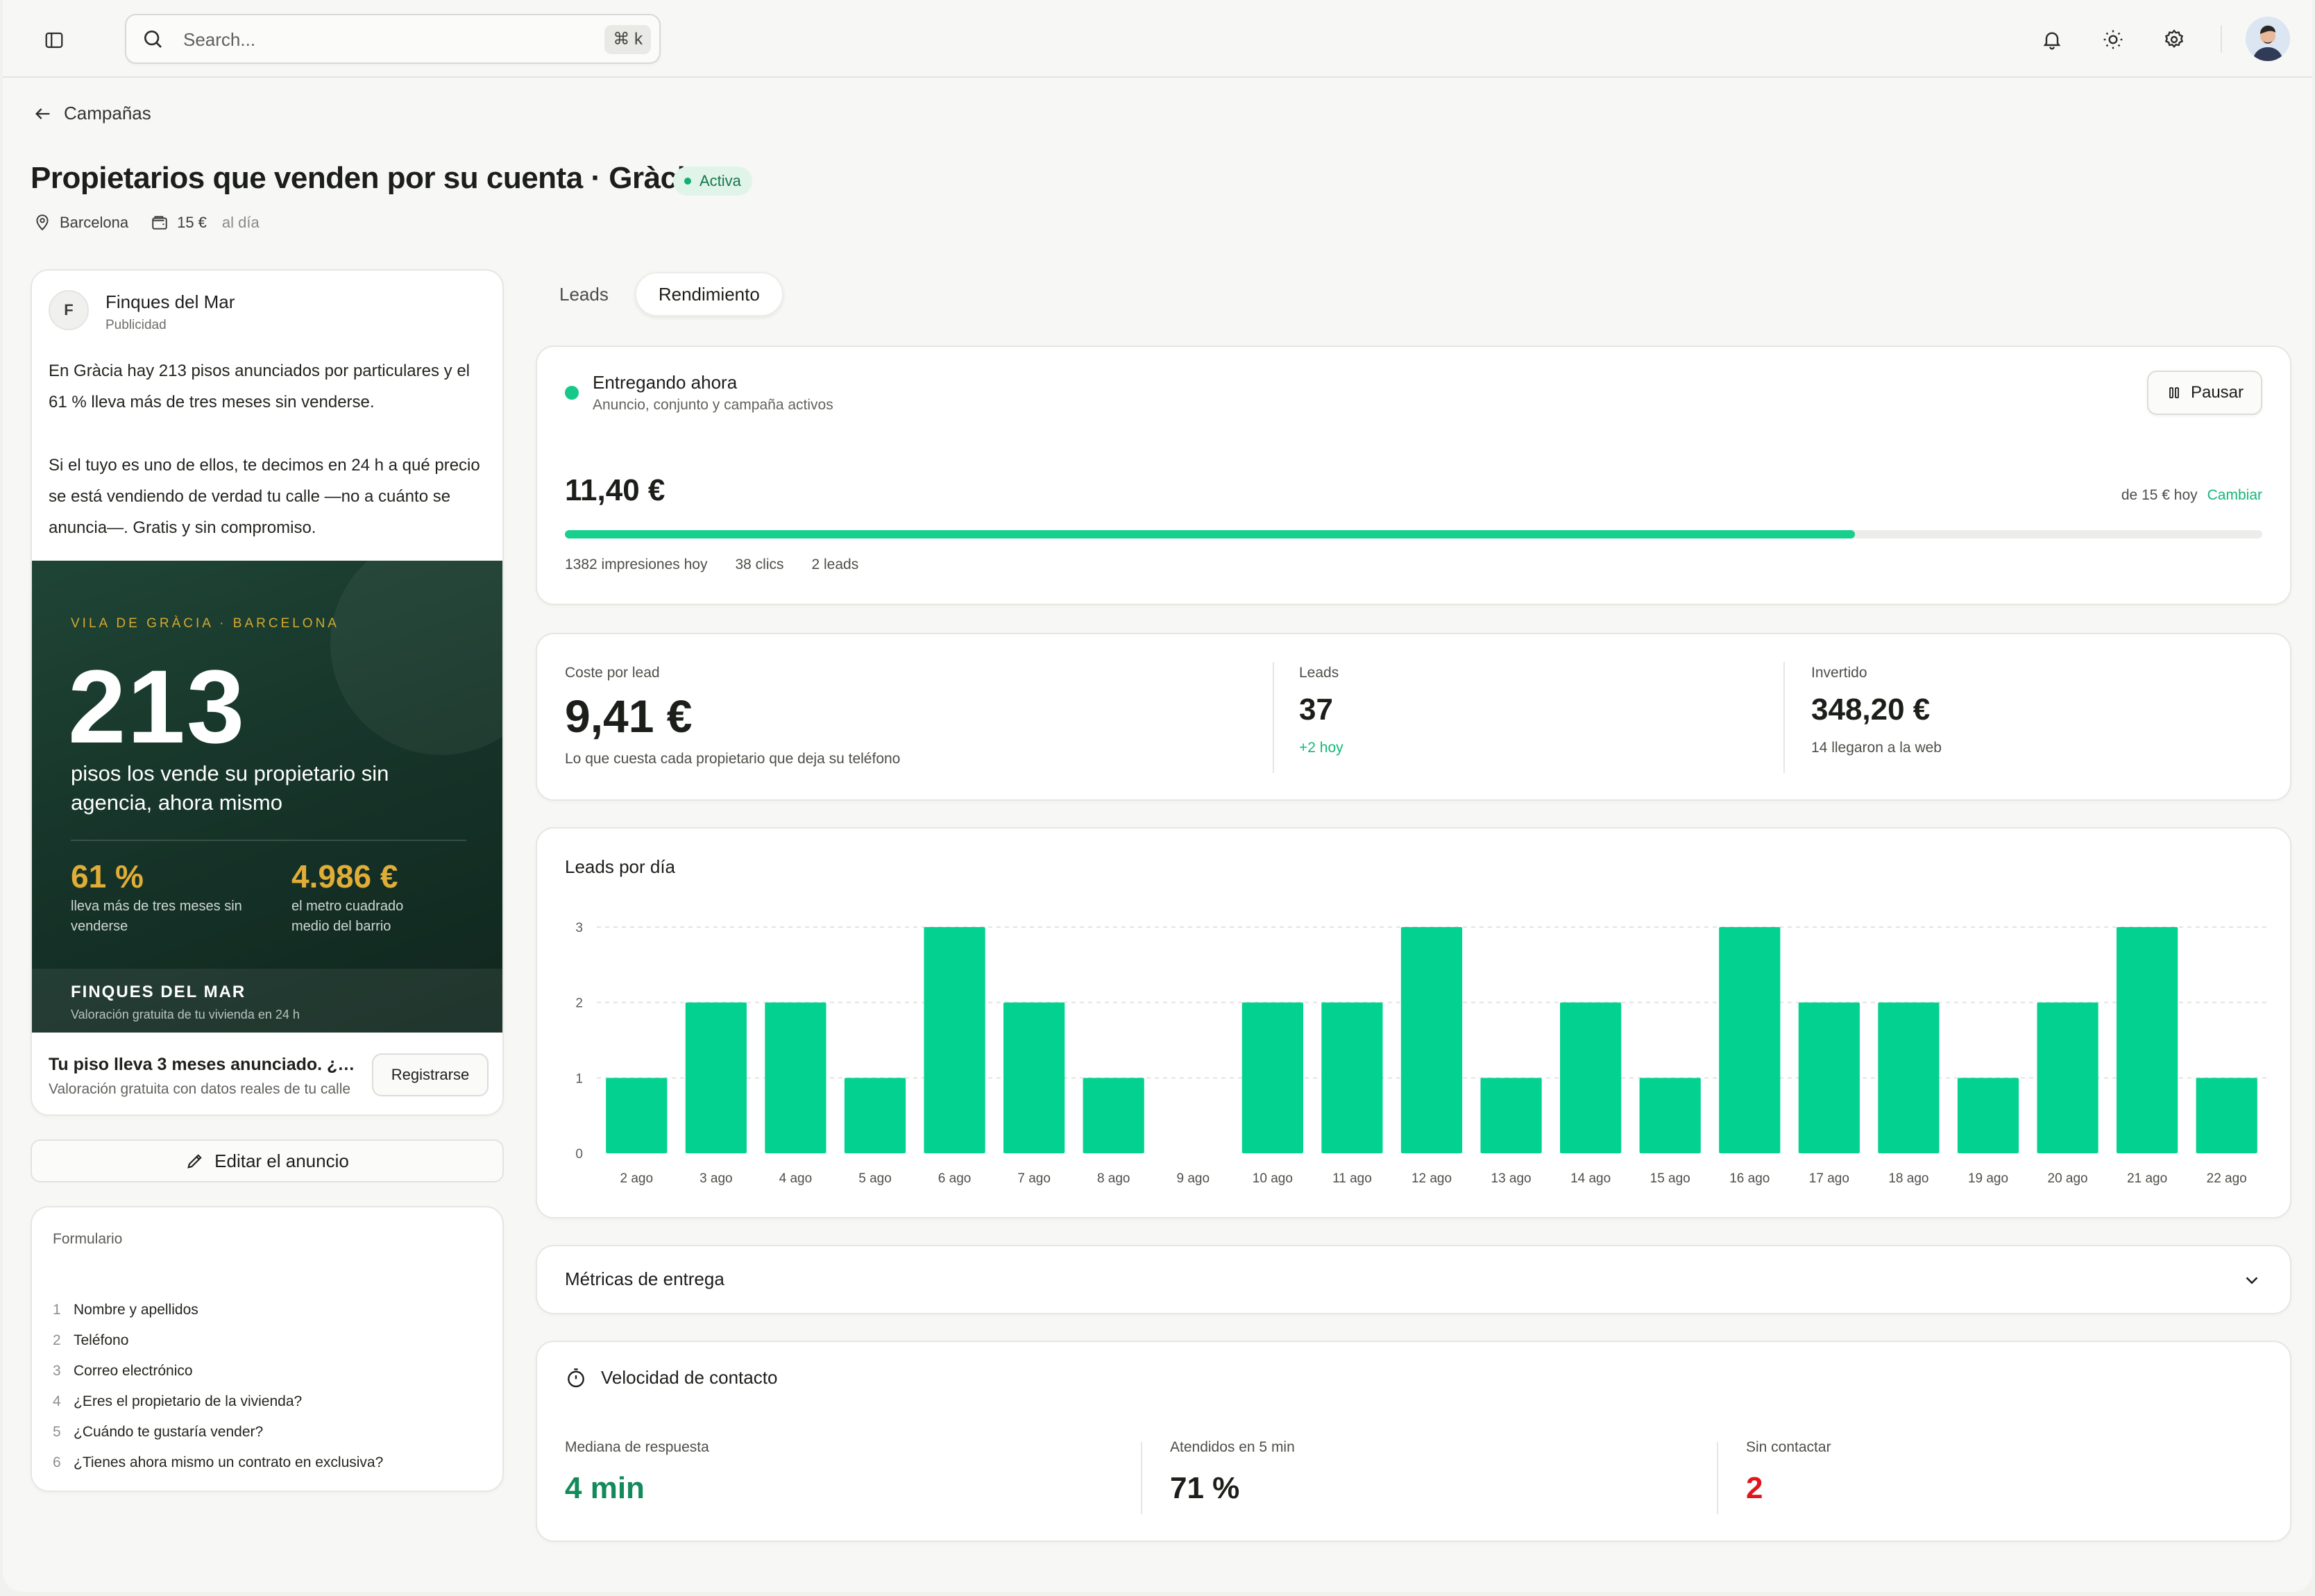 The image size is (2315, 1596). Describe the element at coordinates (689, 1377) in the screenshot. I see `speed-title: Velocidad de contacto` at that location.